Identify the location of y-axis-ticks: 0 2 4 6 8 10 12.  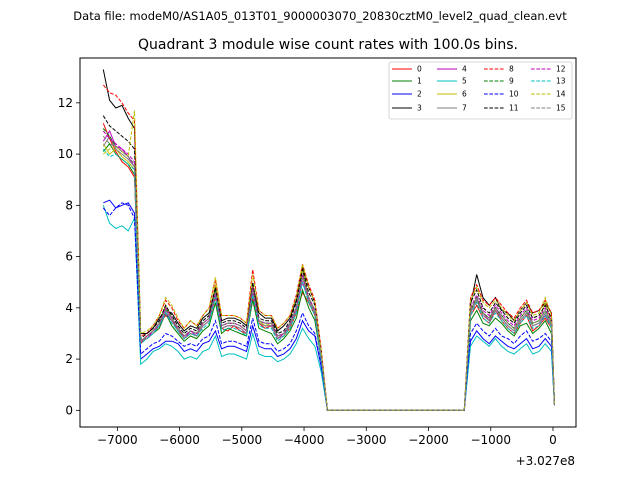
(69, 256).